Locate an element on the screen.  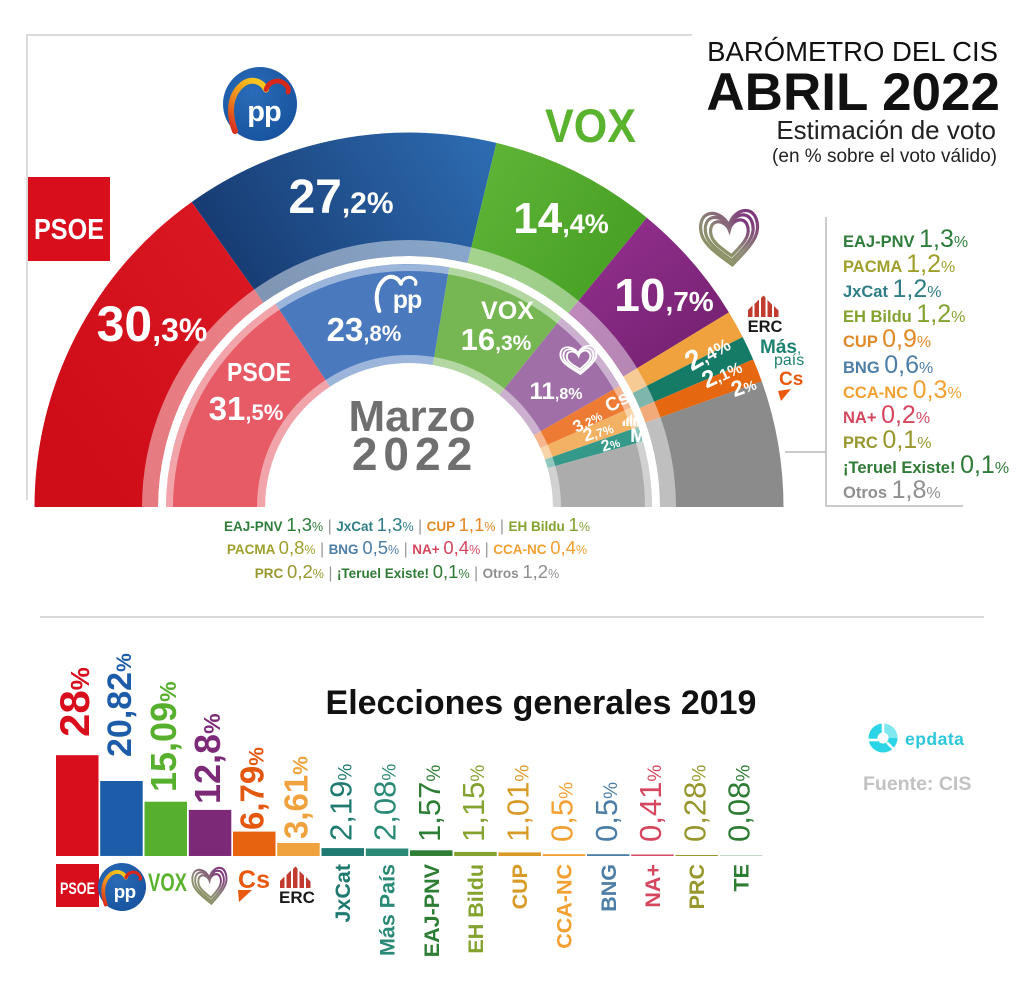
svg-text: país is located at coordinates (789, 360).